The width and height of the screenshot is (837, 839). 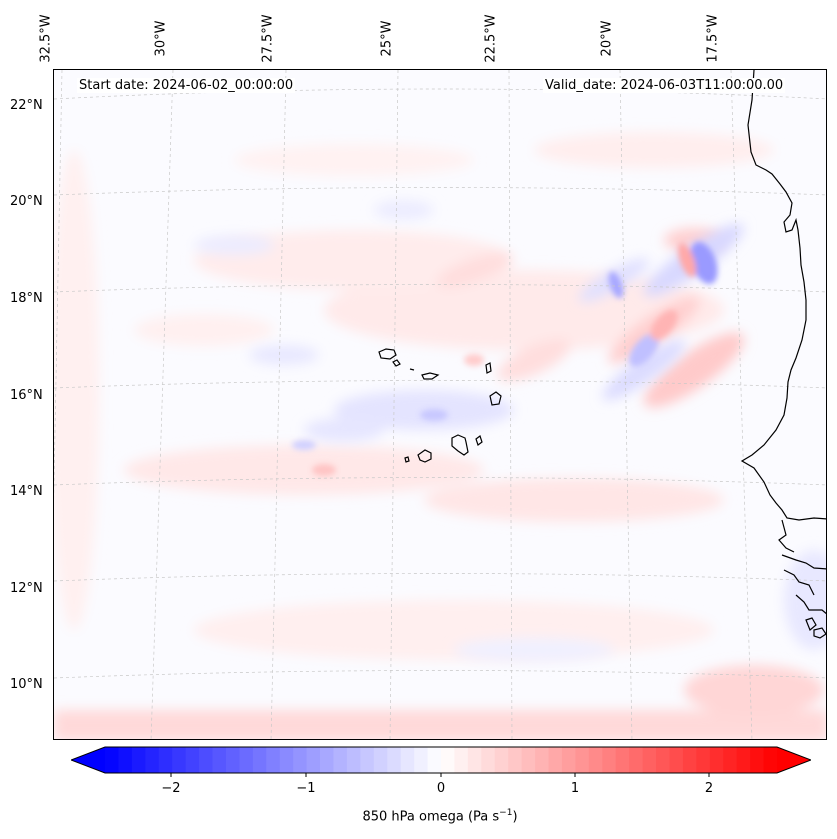 I want to click on lon-label-25w: 25°W, so click(x=387, y=38).